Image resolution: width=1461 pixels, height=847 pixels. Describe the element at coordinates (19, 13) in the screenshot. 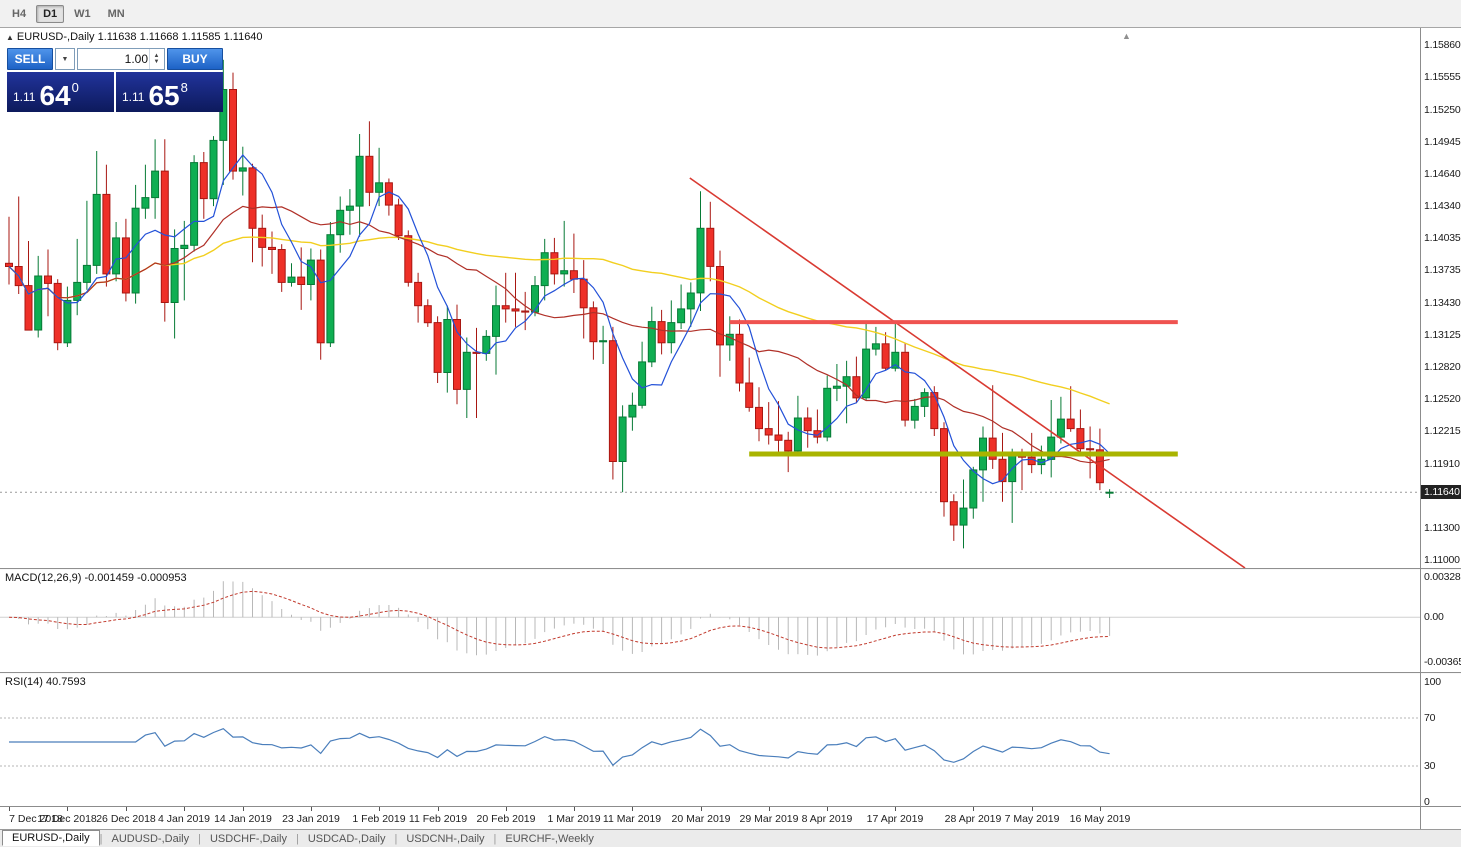

I see `timeframe-button-h4: H4` at that location.